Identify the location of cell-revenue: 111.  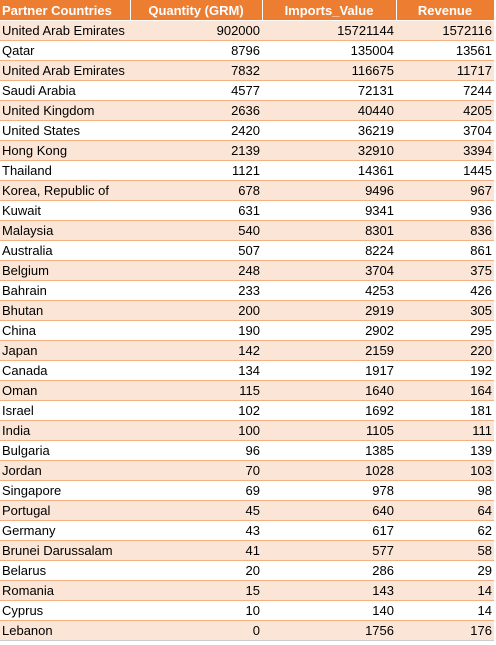
(445, 430).